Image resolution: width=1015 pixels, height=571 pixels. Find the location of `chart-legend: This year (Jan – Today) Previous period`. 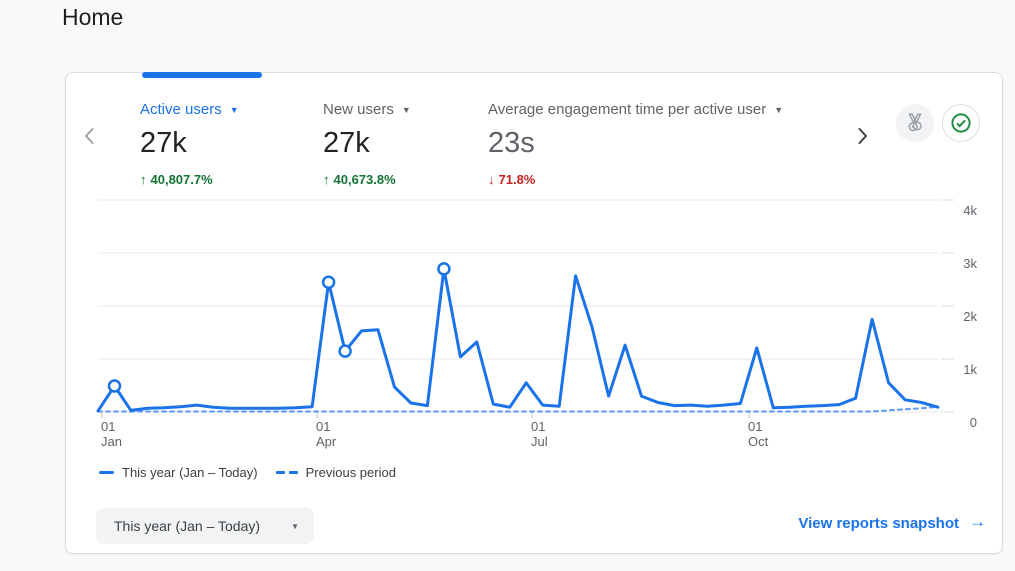

chart-legend: This year (Jan – Today) Previous period is located at coordinates (247, 472).